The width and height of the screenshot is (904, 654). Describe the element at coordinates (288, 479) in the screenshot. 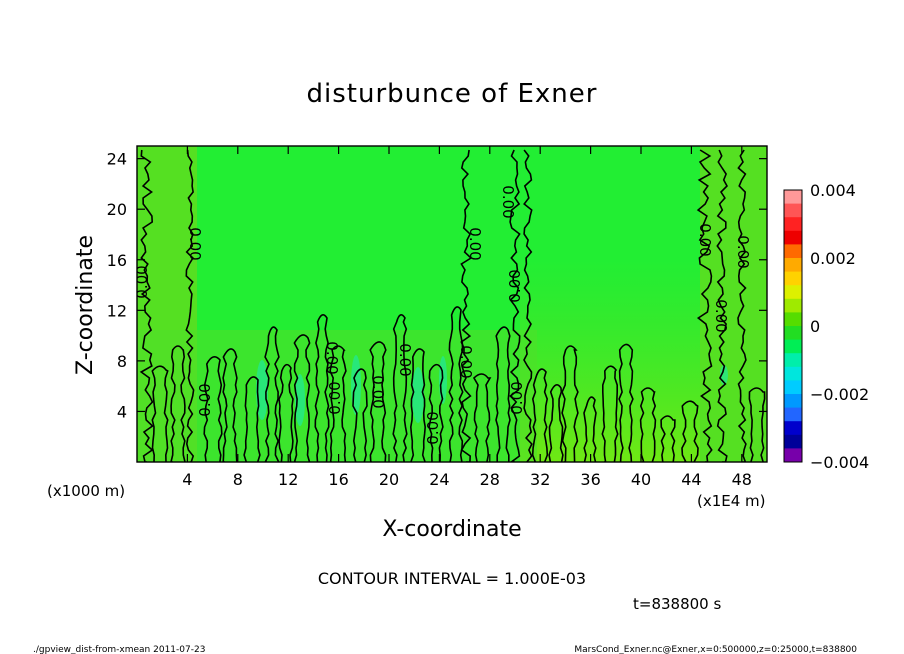

I see `x-tick-label: 12` at that location.